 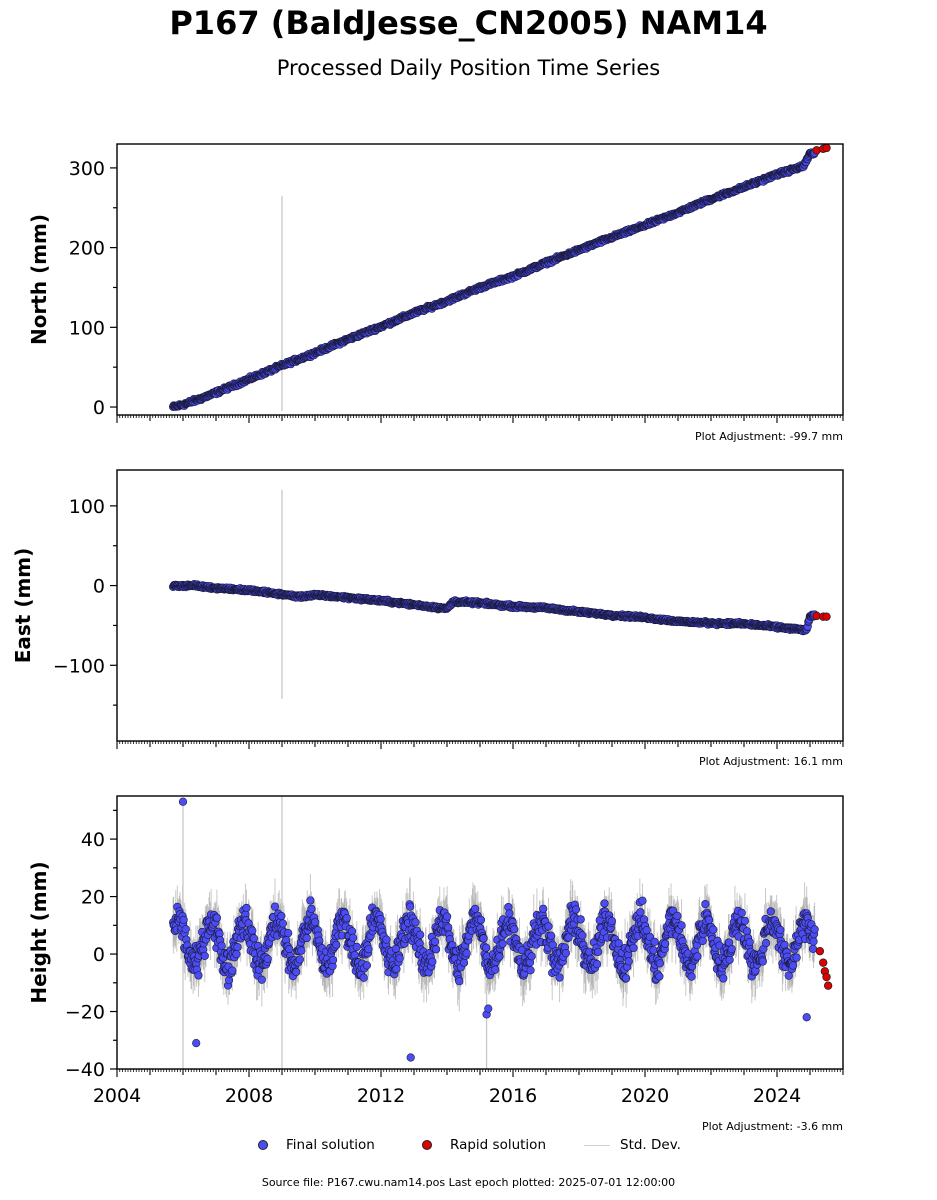 I want to click on east-rapid-points, so click(x=821, y=616).